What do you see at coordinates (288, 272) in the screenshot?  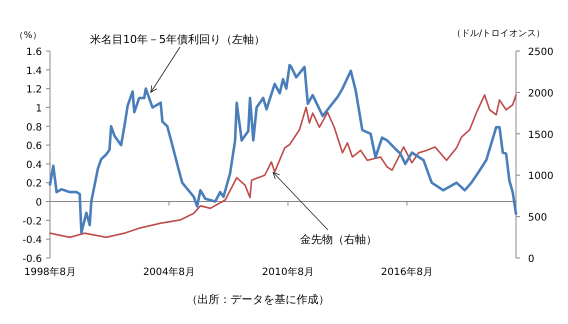 I see `x-tick-label: 2010年8月` at bounding box center [288, 272].